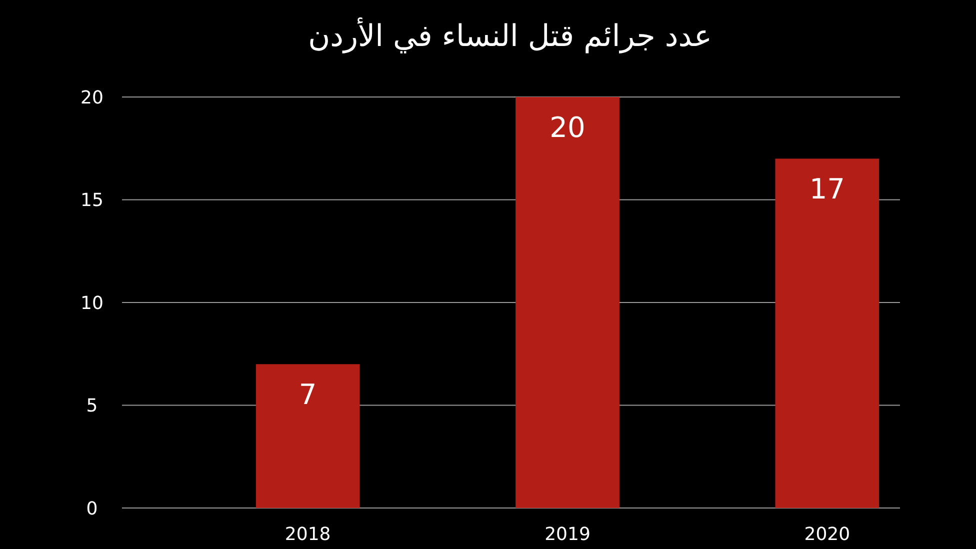 Image resolution: width=976 pixels, height=549 pixels. Describe the element at coordinates (307, 395) in the screenshot. I see `data-label: 7` at that location.